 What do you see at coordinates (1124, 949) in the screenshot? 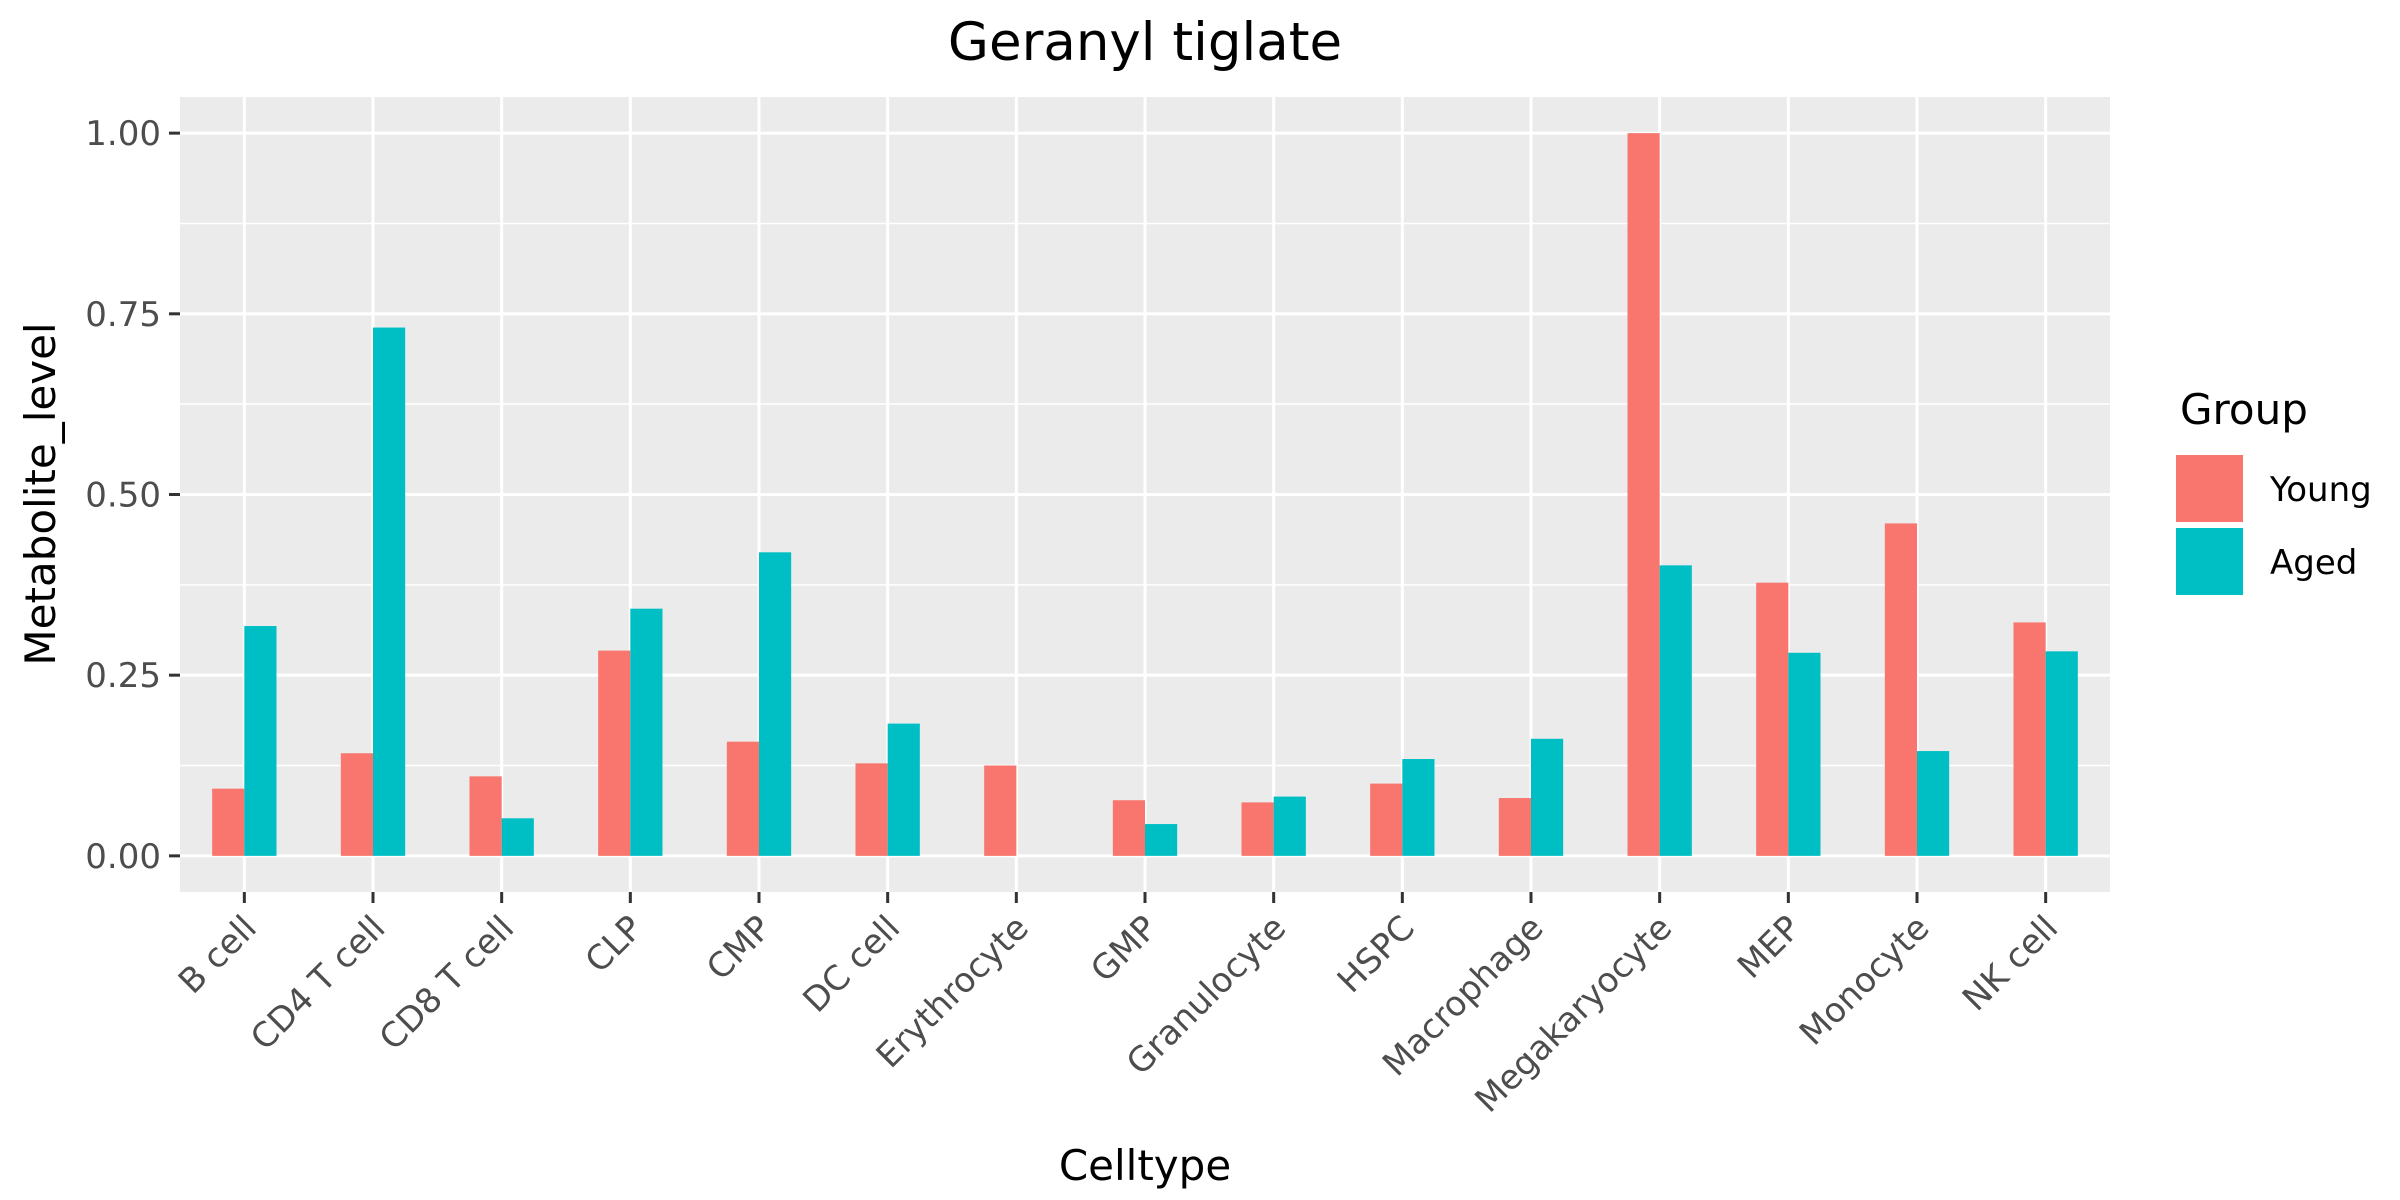
I see `x-tick-label: GMP` at bounding box center [1124, 949].